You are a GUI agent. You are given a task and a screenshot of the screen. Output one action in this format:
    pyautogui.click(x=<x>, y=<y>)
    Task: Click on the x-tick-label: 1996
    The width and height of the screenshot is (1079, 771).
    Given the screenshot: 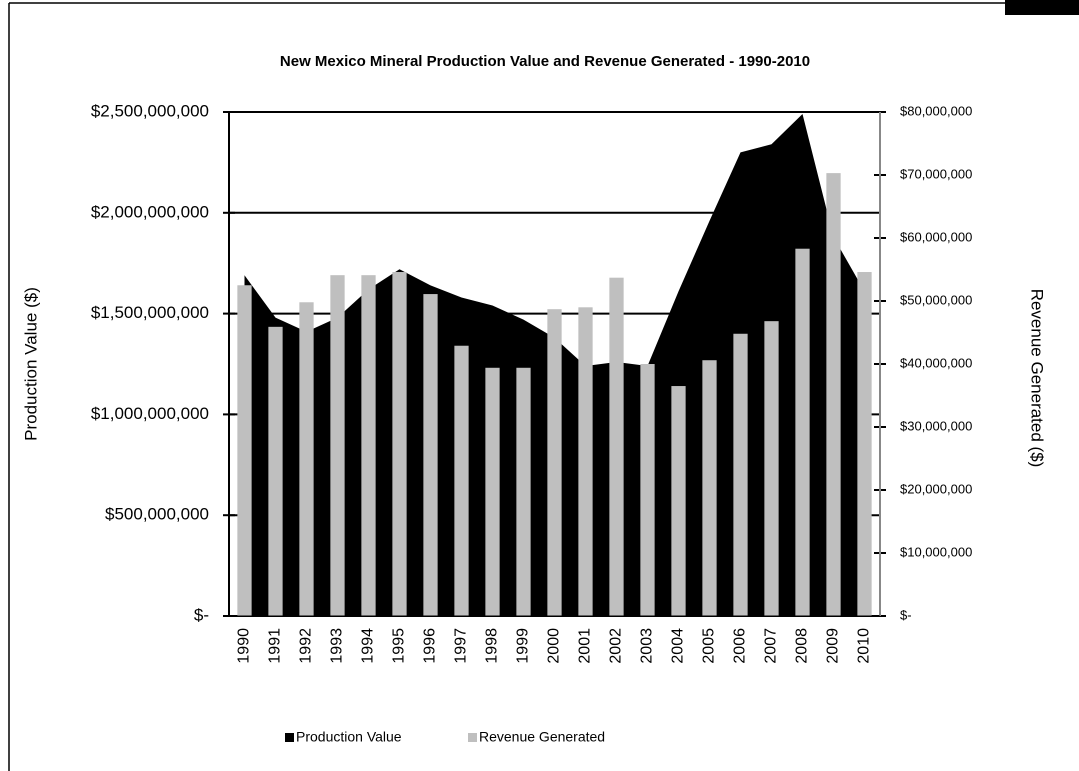 What is the action you would take?
    pyautogui.click(x=430, y=646)
    